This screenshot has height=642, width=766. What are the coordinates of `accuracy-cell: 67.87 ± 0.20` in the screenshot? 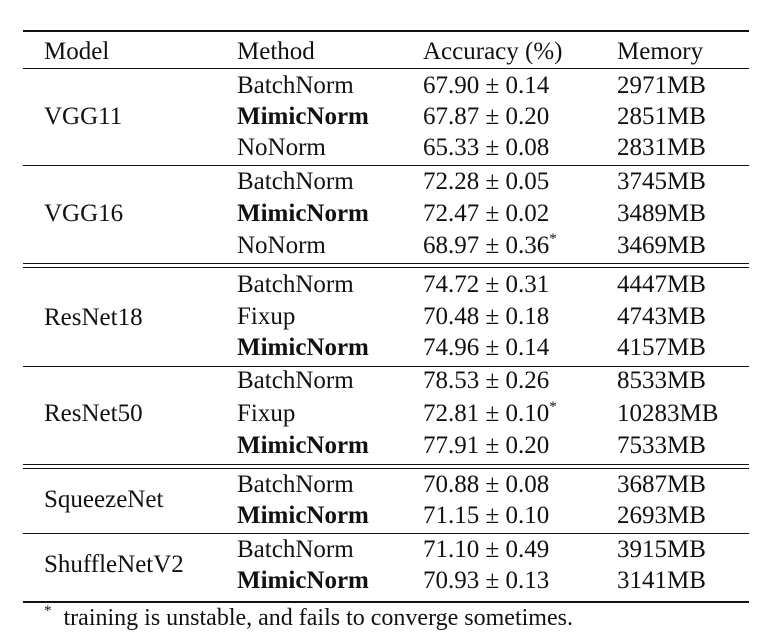 It's located at (486, 116).